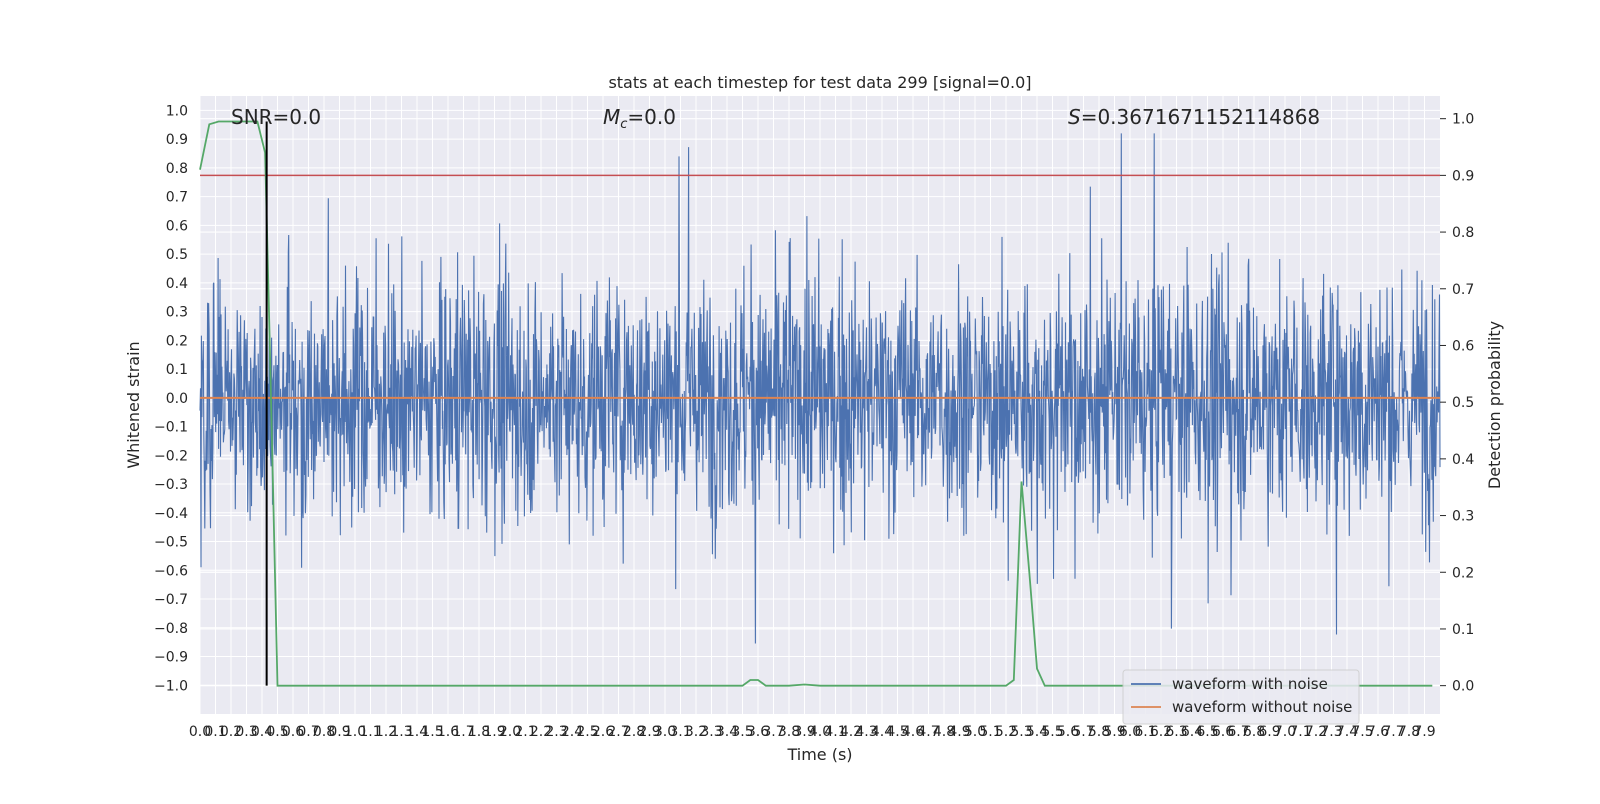  Describe the element at coordinates (1347, 732) in the screenshot. I see `x-tick-label: 7.4` at that location.